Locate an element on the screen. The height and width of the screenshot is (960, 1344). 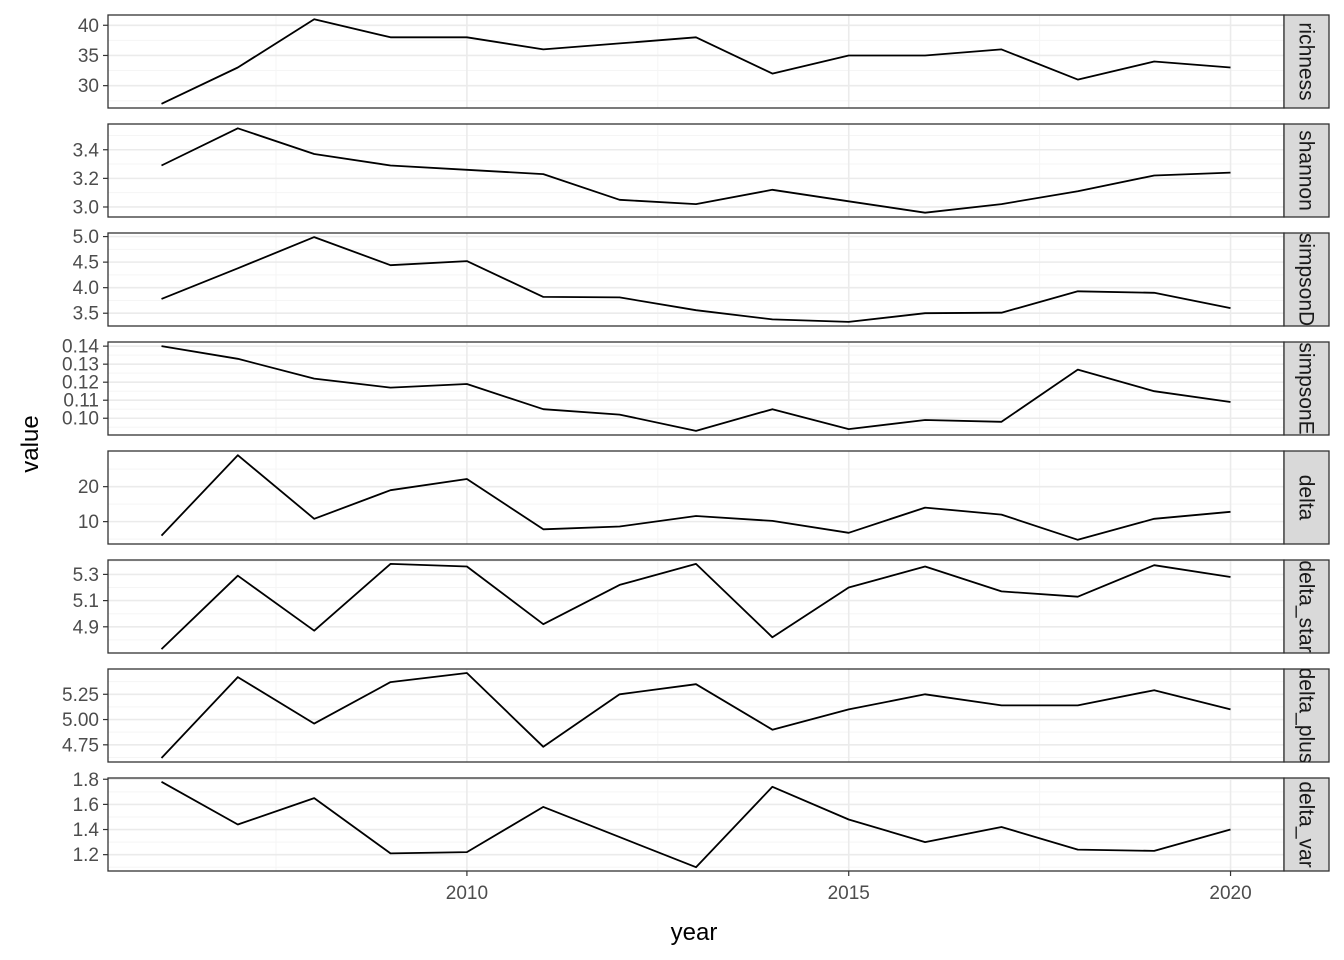
series-line-richness is located at coordinates (696, 61).